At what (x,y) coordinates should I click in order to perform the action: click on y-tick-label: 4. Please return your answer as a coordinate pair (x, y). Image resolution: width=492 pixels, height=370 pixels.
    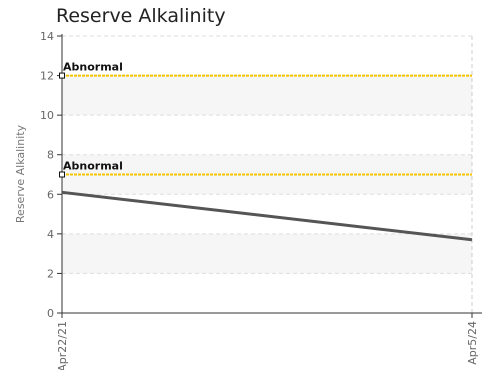
    Looking at the image, I should click on (50, 234).